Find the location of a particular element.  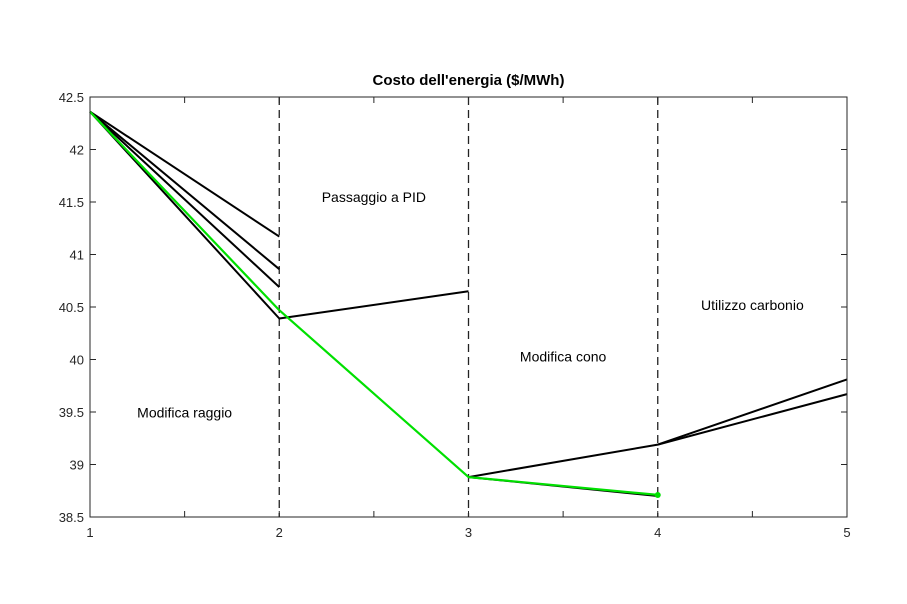

y-tick-label: 38.5 is located at coordinates (71, 517).